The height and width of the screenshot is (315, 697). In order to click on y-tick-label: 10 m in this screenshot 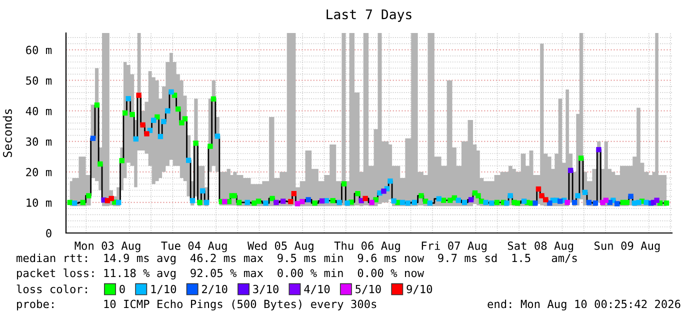, I will do `click(39, 202)`.